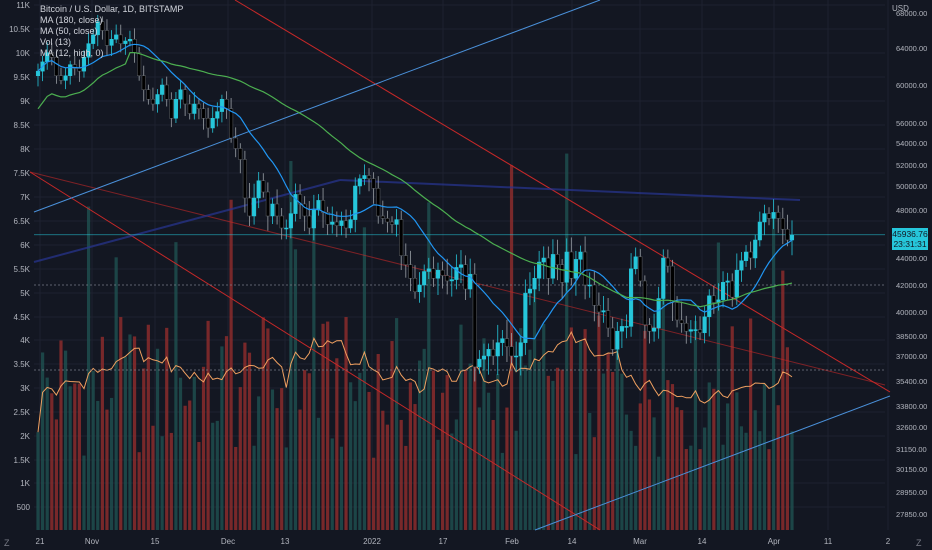  Describe the element at coordinates (25, 388) in the screenshot. I see `left-axis-tick-label: 3K` at that location.